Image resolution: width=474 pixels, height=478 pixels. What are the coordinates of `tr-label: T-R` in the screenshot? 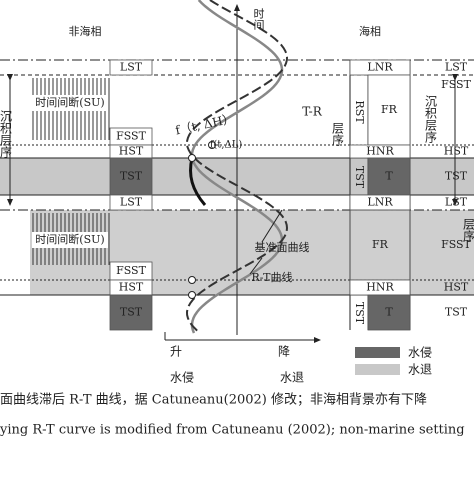 It's located at (312, 112).